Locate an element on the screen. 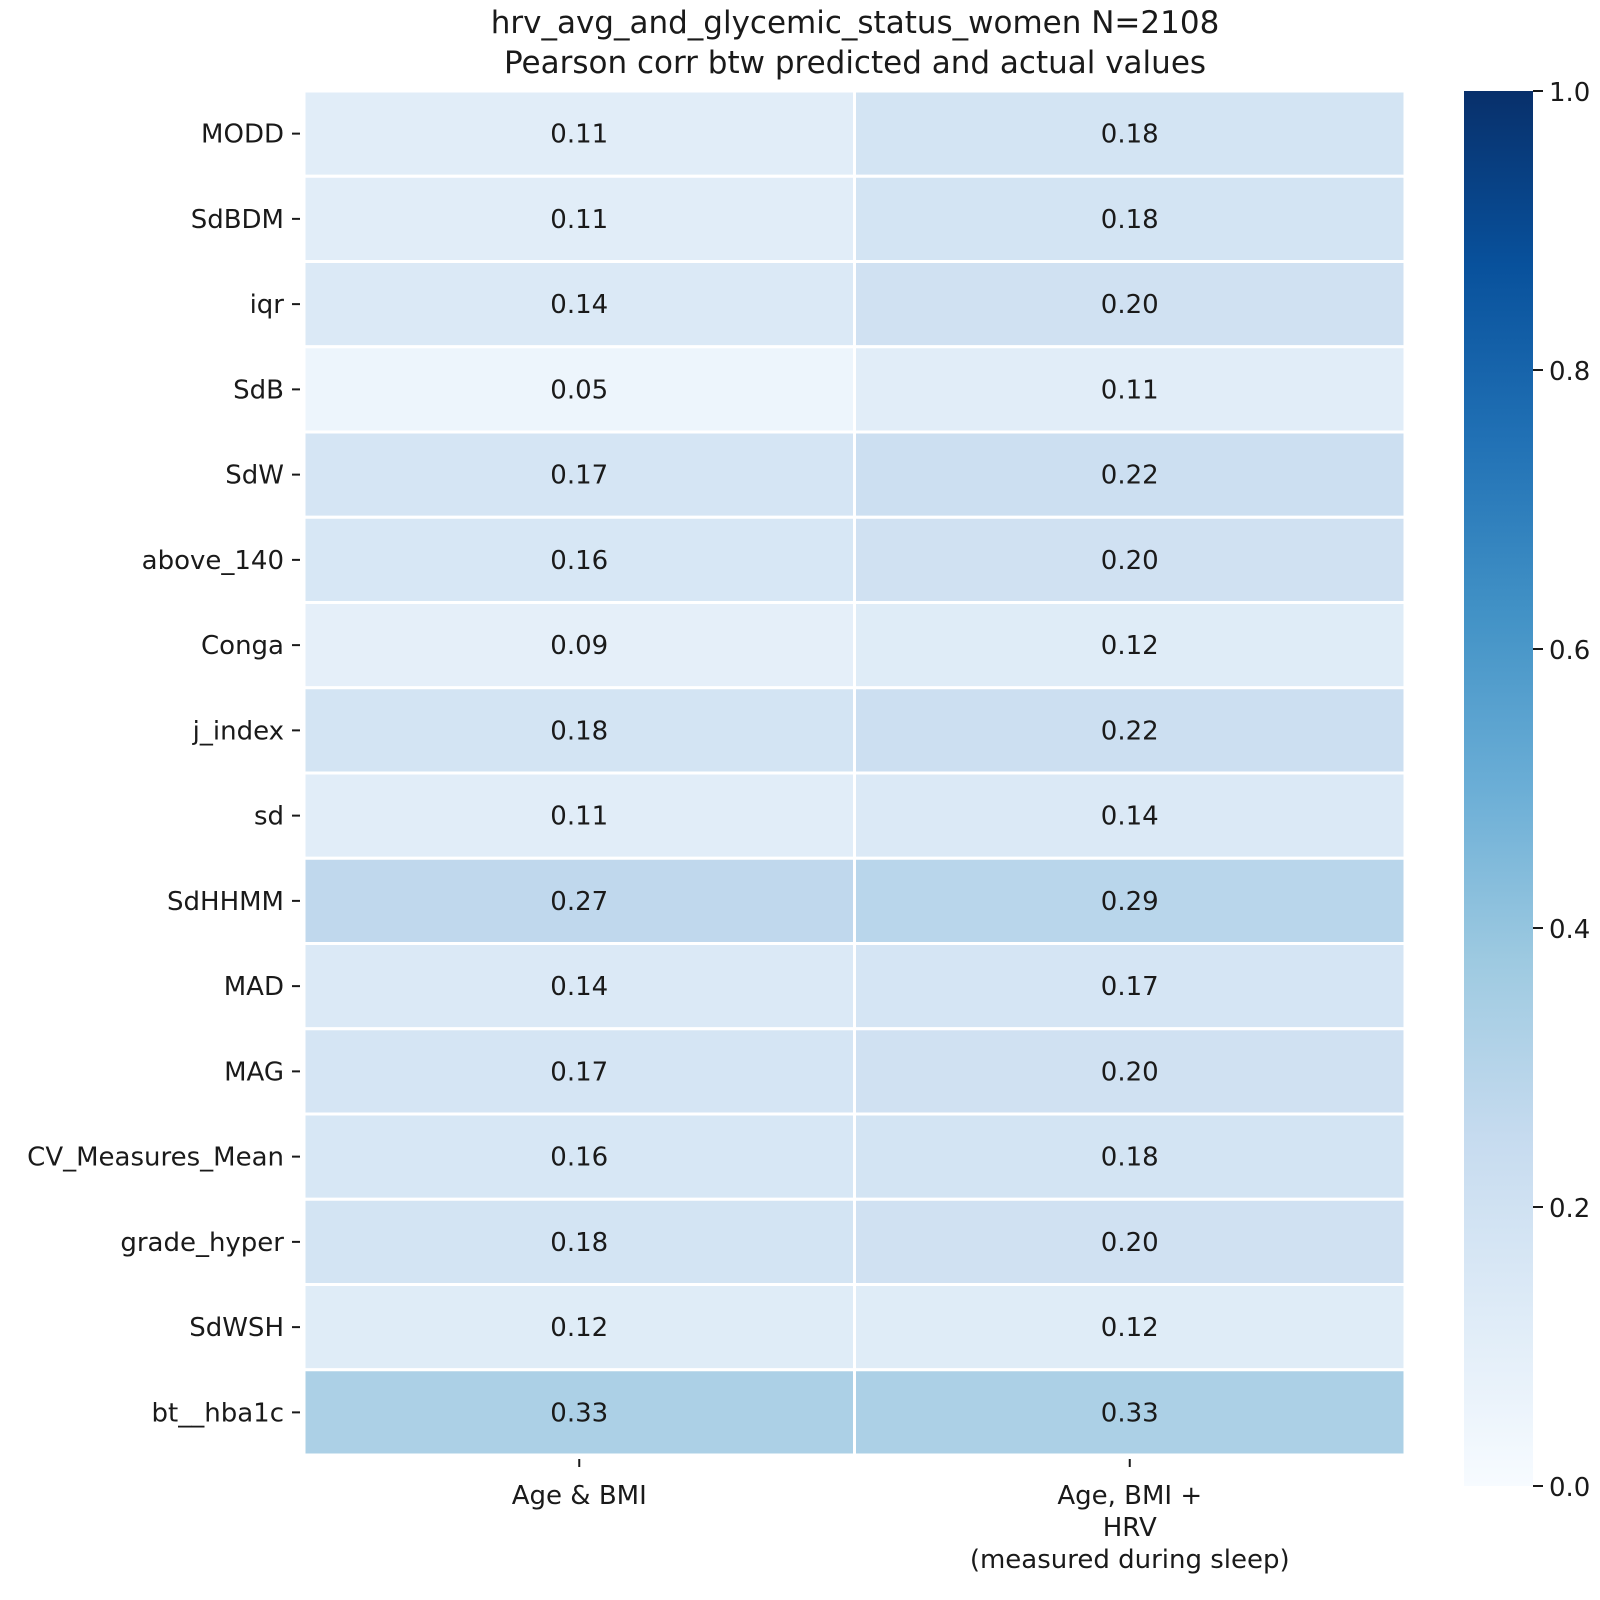 The width and height of the screenshot is (1600, 1600). y-tick-label: SdW is located at coordinates (254, 476).